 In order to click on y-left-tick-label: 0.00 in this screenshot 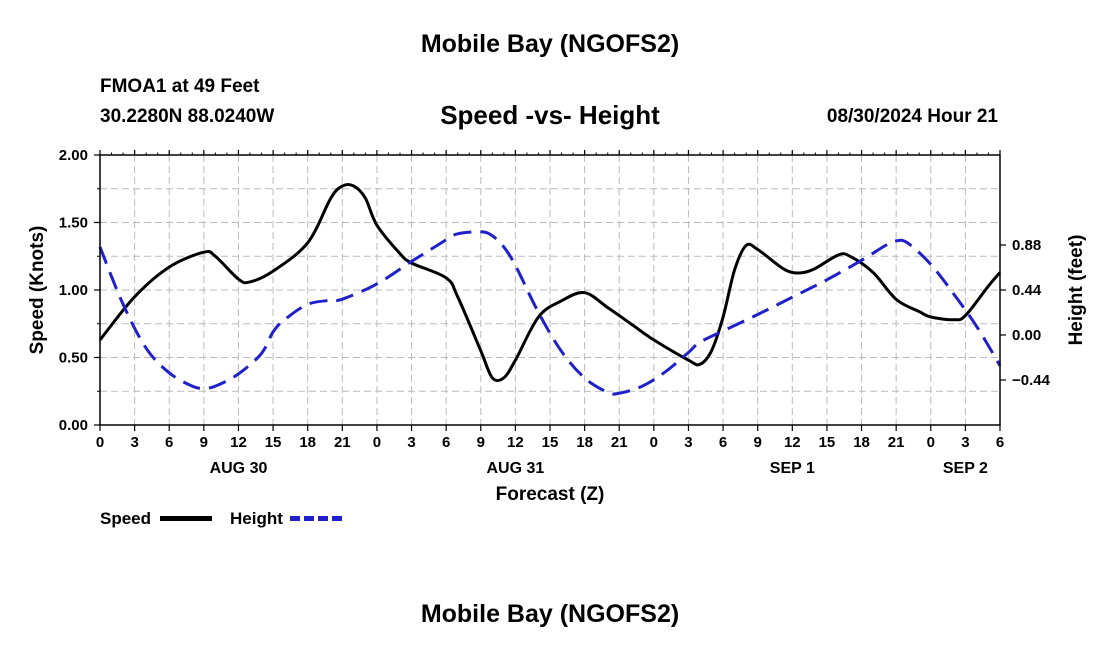, I will do `click(73, 425)`.